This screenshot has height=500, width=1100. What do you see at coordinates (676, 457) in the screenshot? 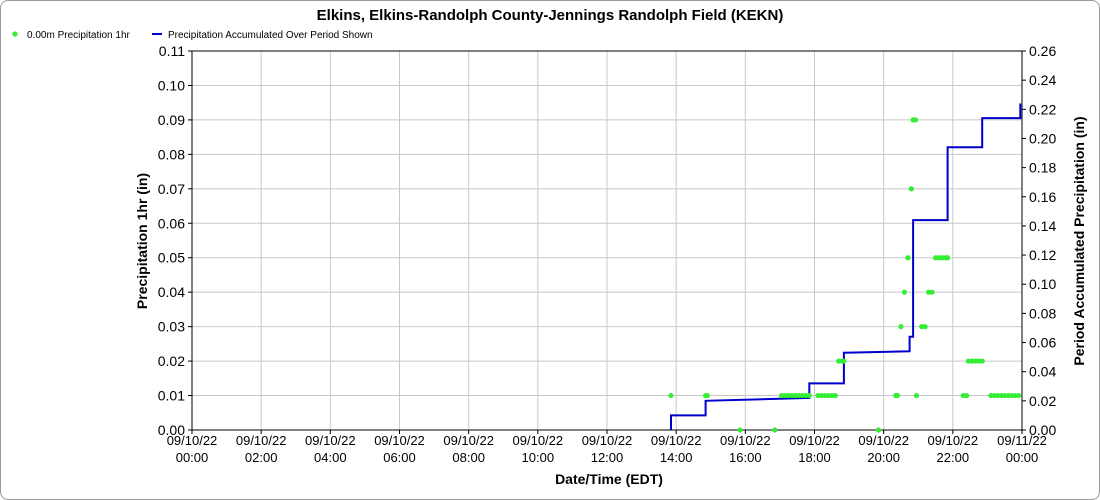
I see `x-tick-time: 14:00` at bounding box center [676, 457].